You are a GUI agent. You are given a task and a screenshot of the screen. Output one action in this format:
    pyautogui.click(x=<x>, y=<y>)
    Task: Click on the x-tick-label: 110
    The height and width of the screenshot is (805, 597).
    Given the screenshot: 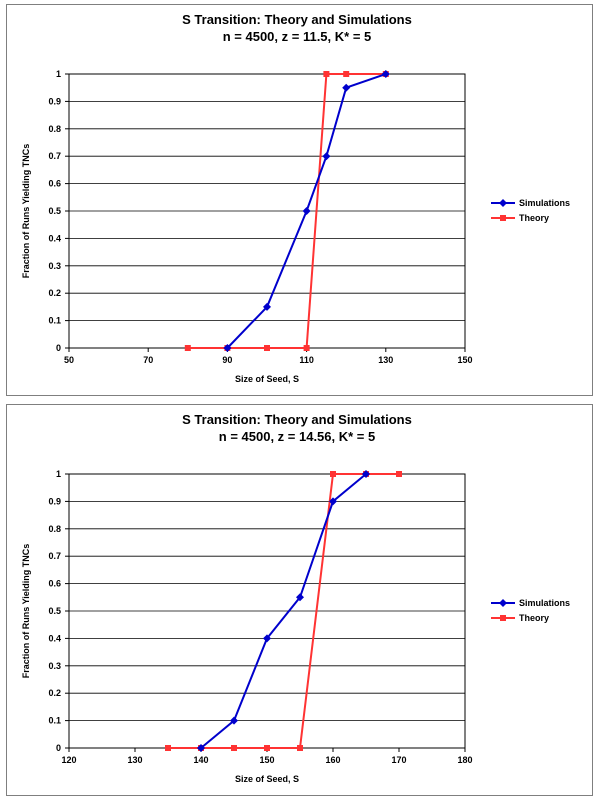 What is the action you would take?
    pyautogui.click(x=306, y=360)
    